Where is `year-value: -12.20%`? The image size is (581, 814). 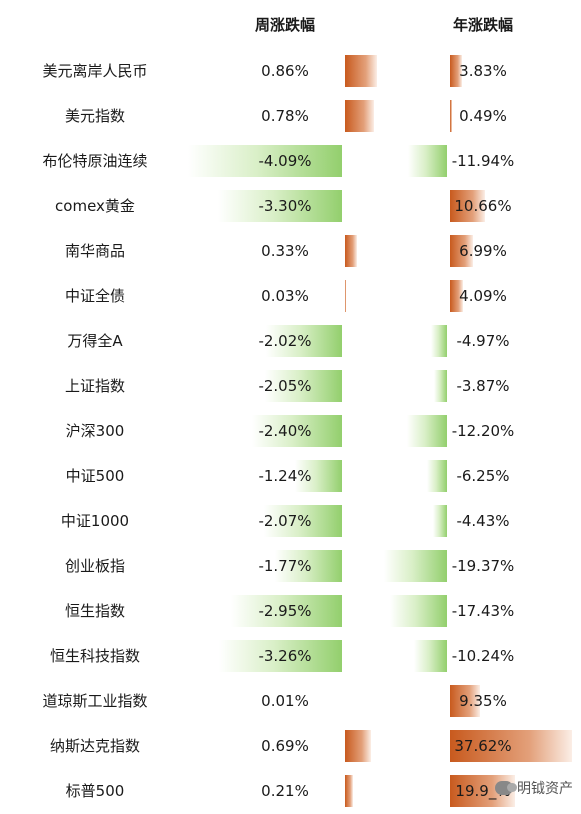
year-value: -12.20% is located at coordinates (483, 431).